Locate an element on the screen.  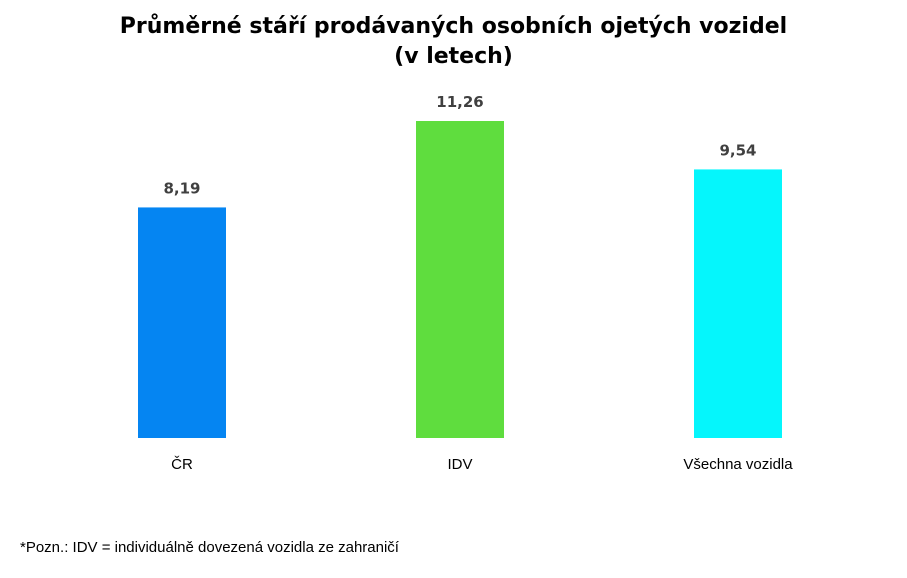
category-label-1: IDV is located at coordinates (459, 464).